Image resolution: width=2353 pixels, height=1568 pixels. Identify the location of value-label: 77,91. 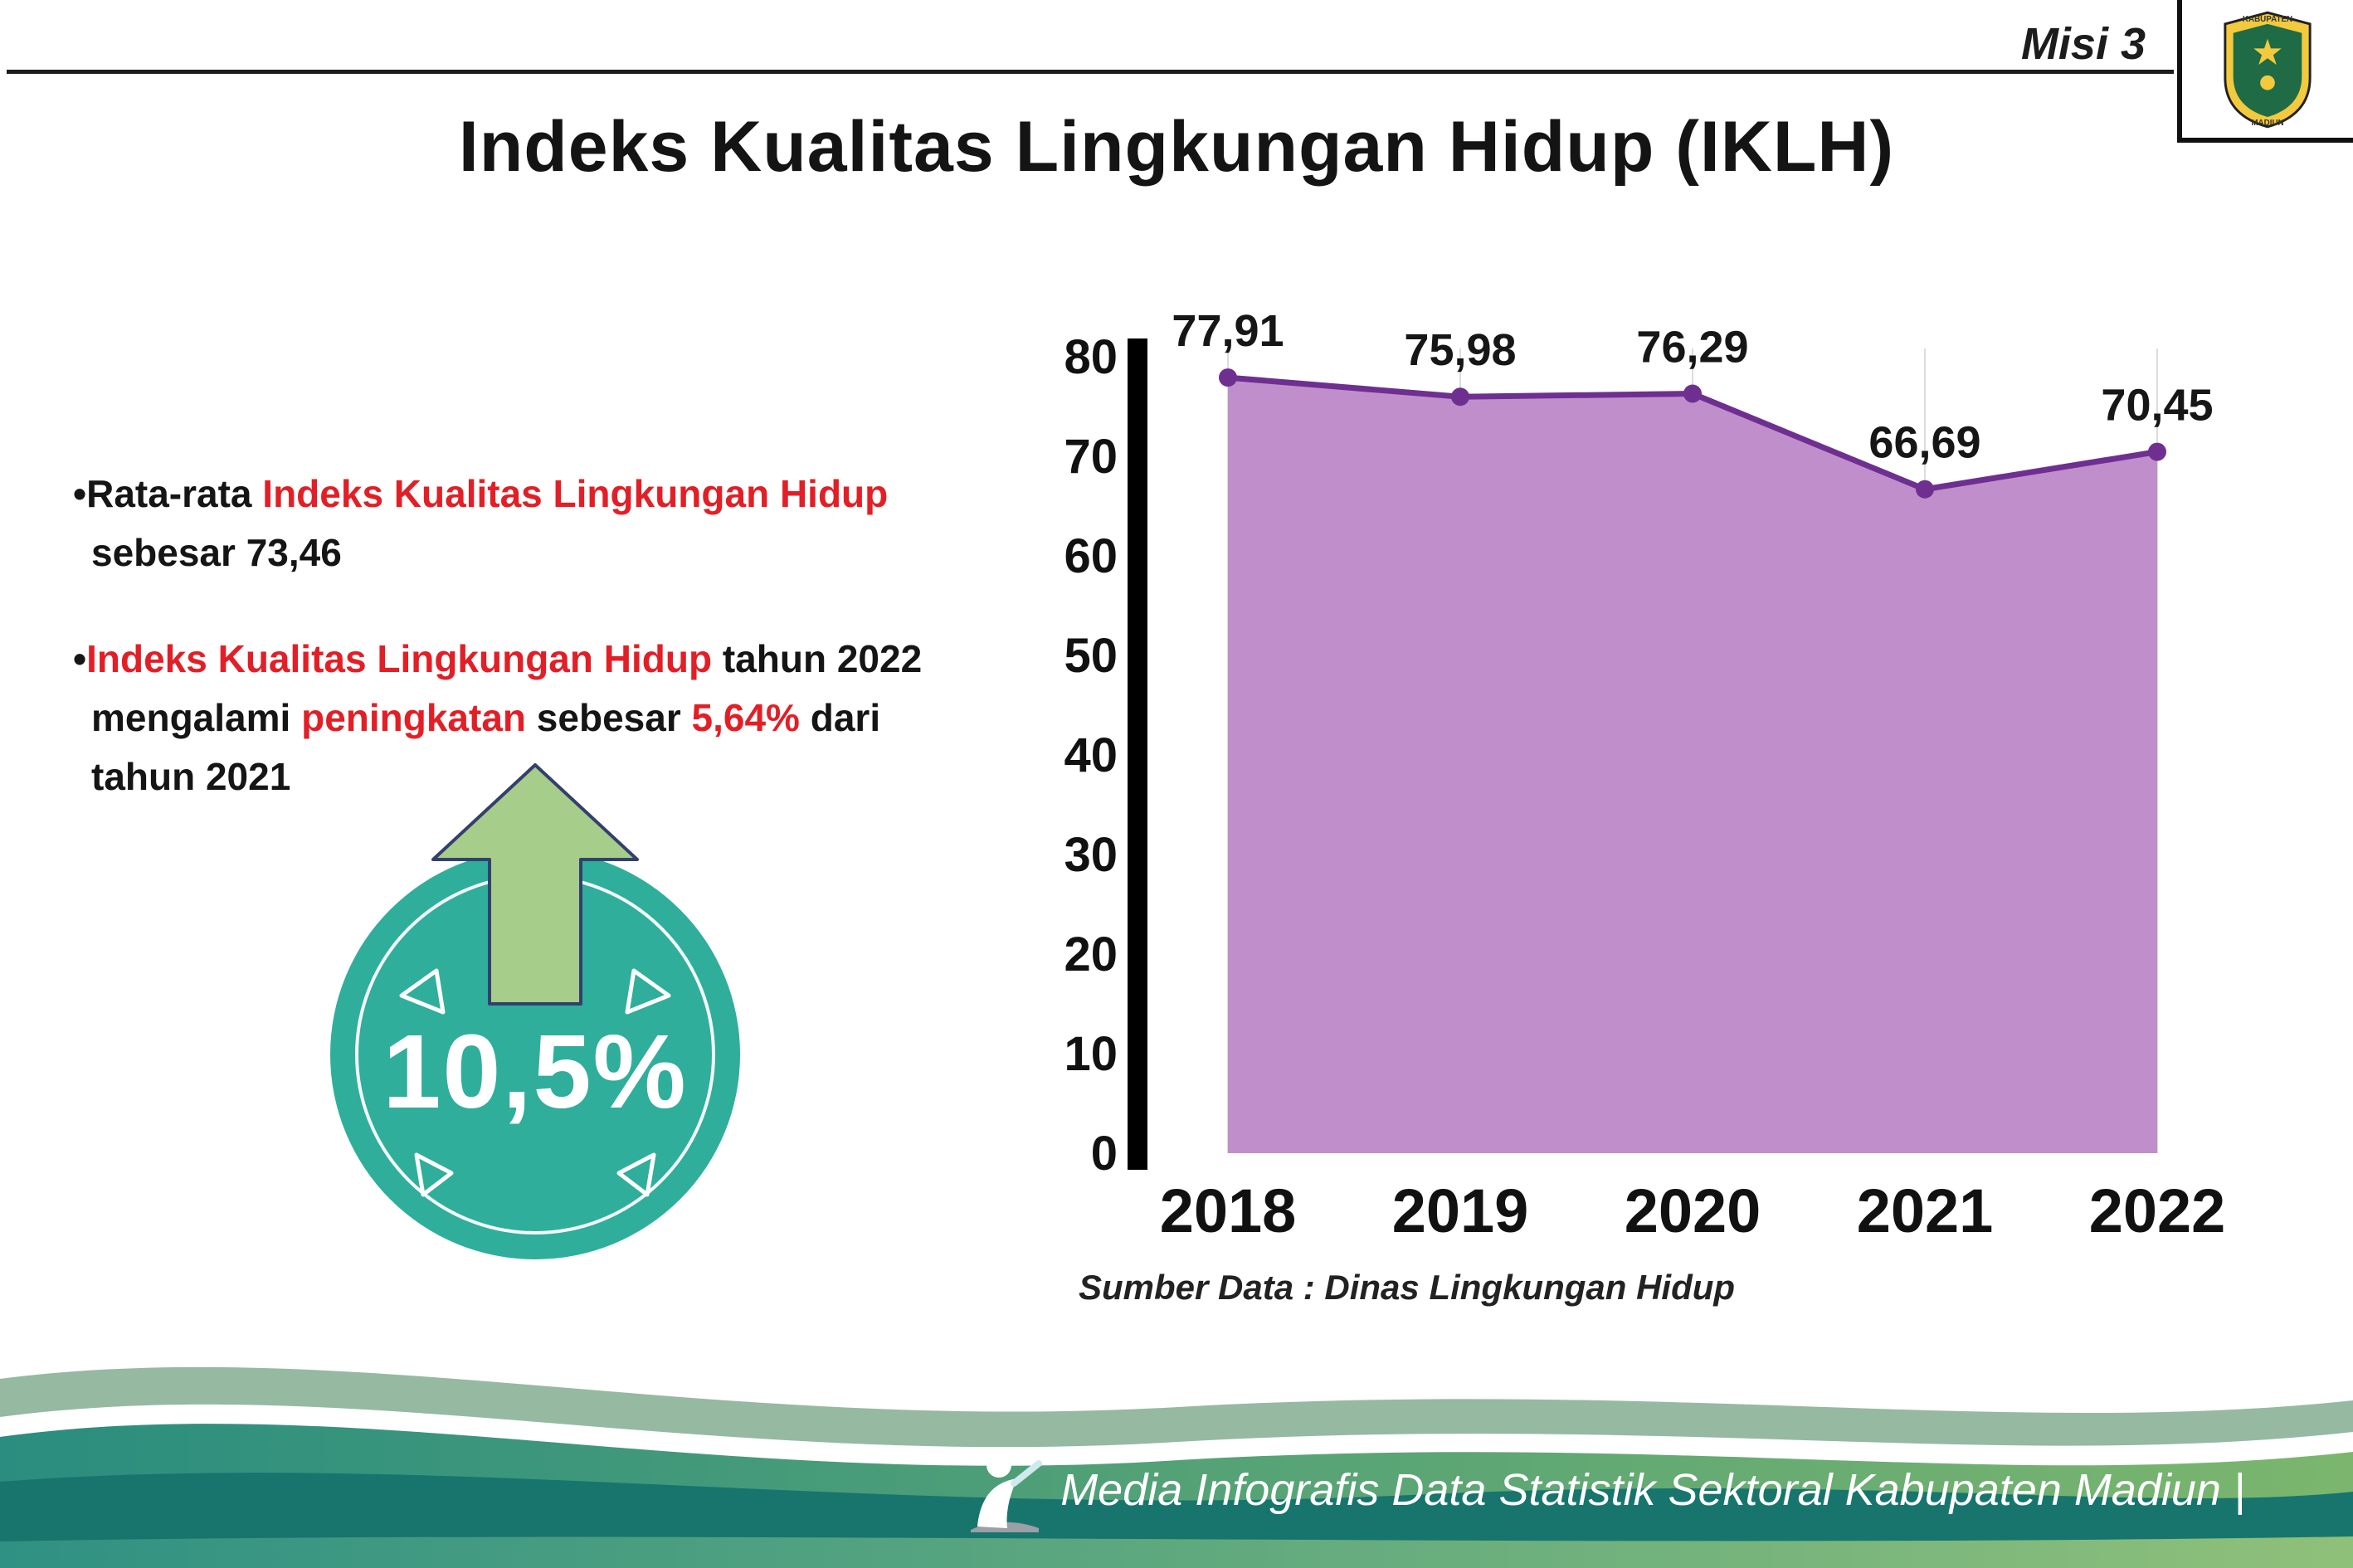
(1228, 331).